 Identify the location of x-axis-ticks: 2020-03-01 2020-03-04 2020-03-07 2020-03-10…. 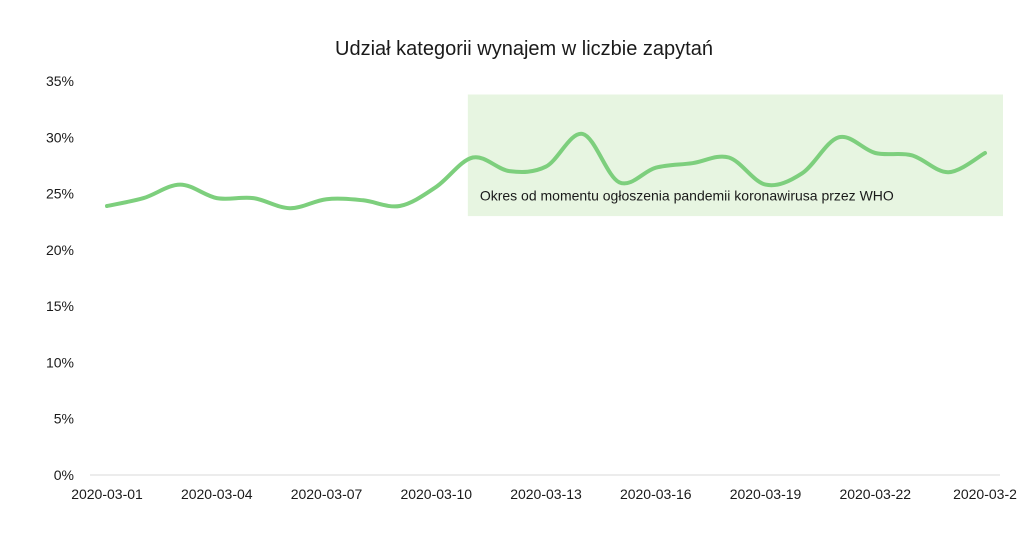
(544, 494).